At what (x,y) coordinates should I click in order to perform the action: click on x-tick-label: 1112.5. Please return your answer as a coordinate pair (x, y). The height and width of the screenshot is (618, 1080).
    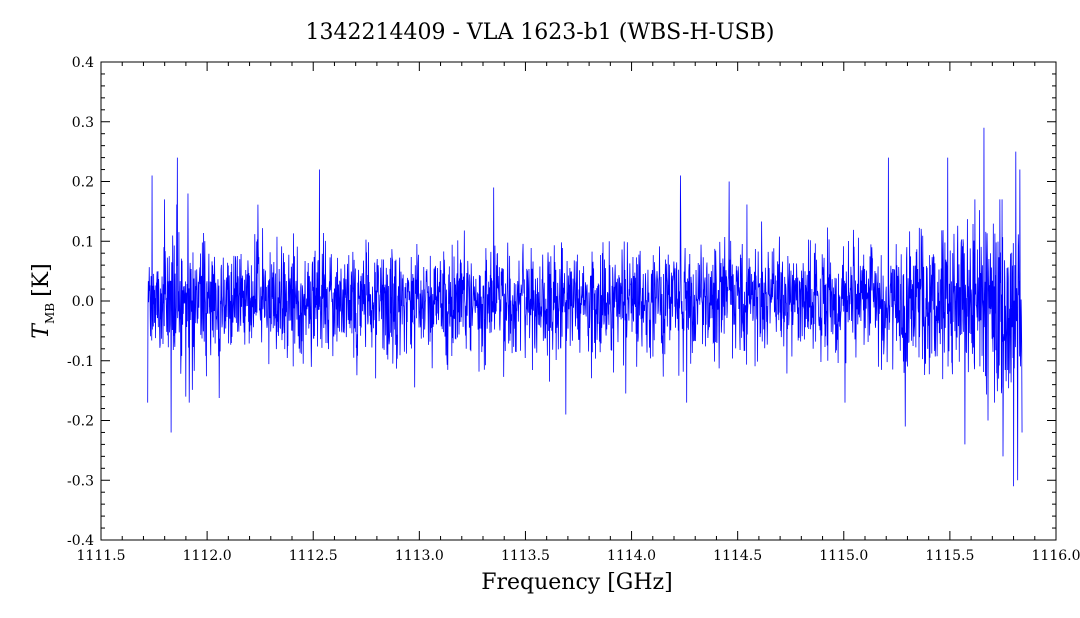
    Looking at the image, I should click on (313, 556).